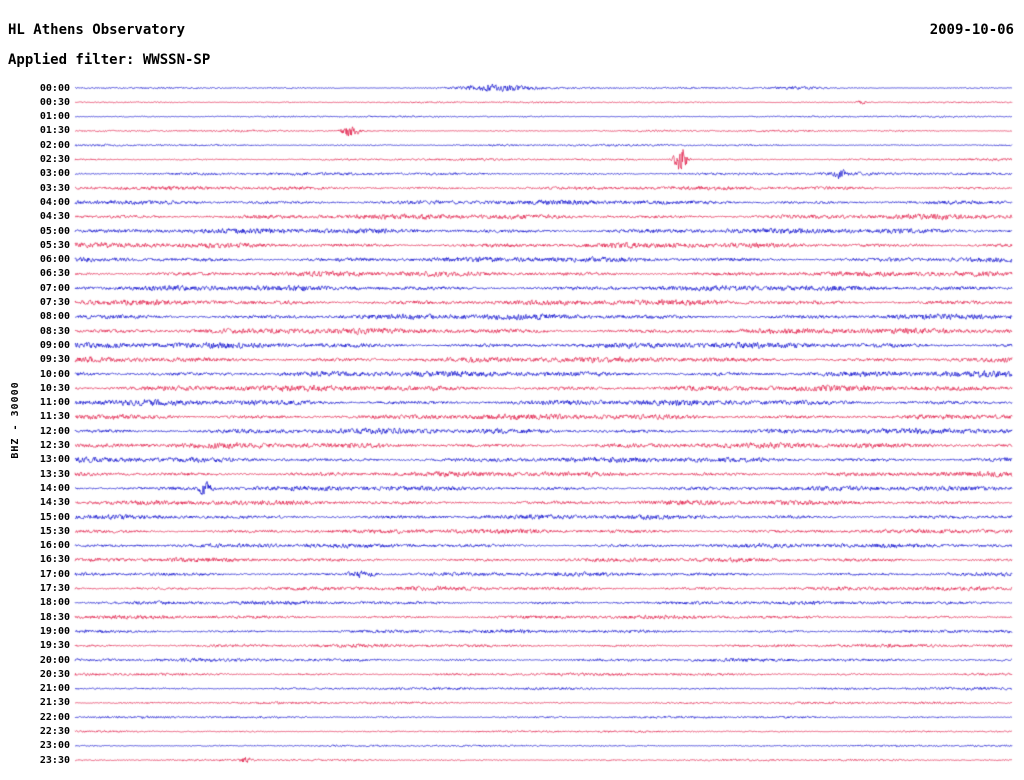  I want to click on row-time-label: 23:30, so click(54, 760).